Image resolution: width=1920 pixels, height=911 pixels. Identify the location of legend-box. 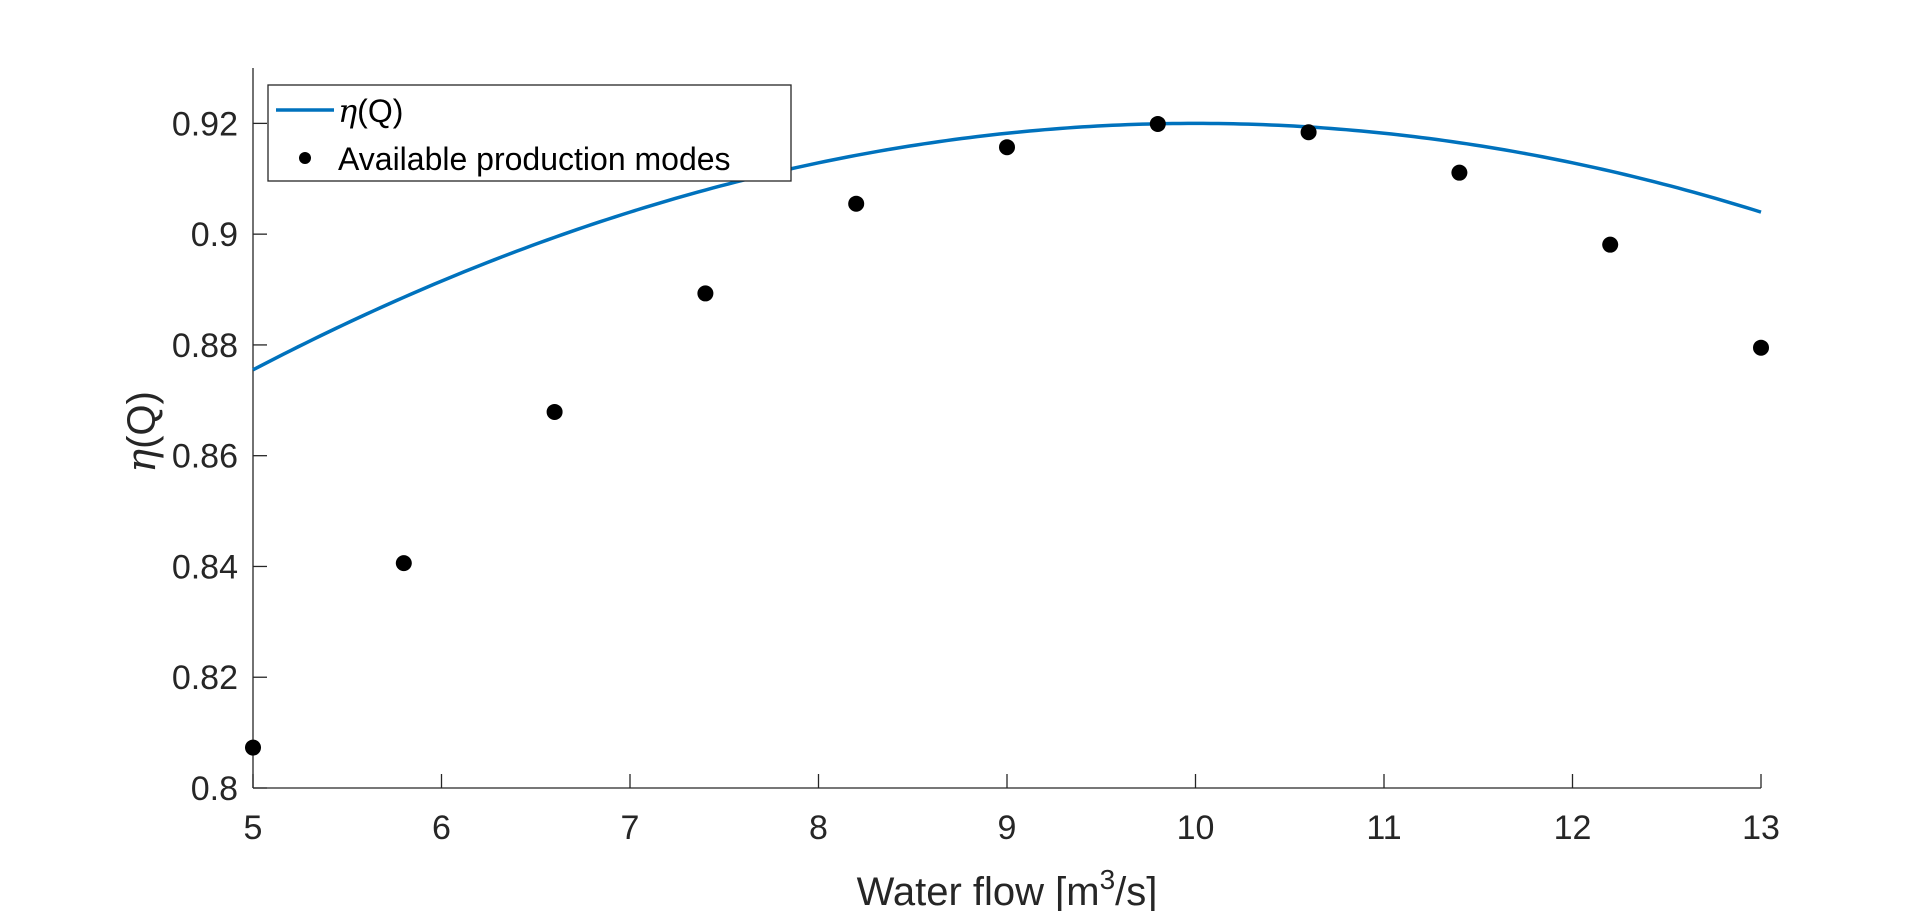
(529, 133).